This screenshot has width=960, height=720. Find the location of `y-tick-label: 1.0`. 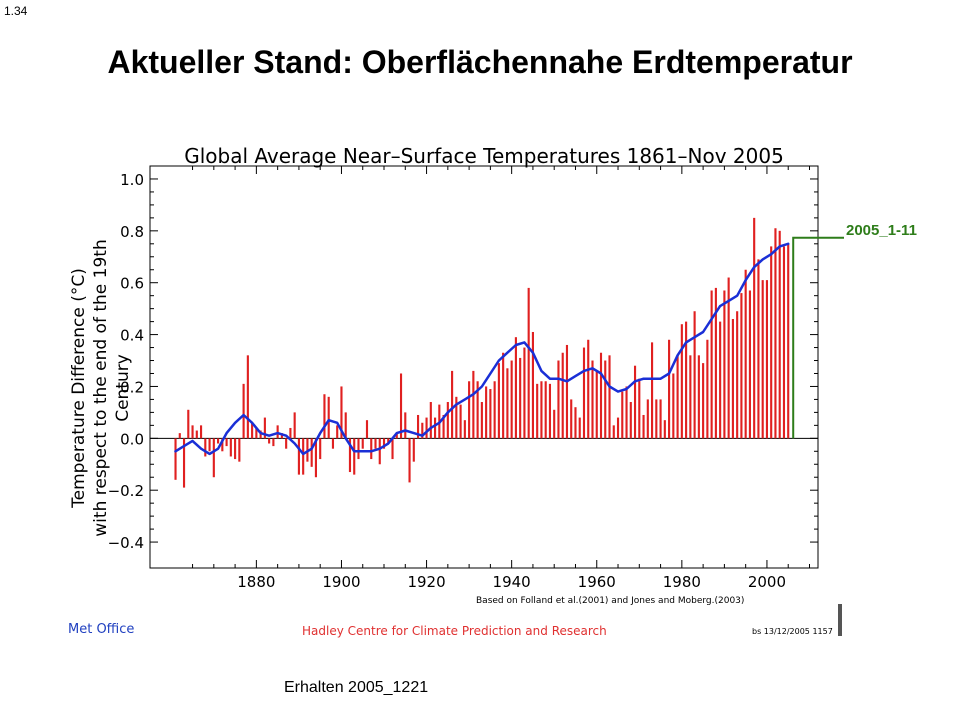

y-tick-label: 1.0 is located at coordinates (132, 180).